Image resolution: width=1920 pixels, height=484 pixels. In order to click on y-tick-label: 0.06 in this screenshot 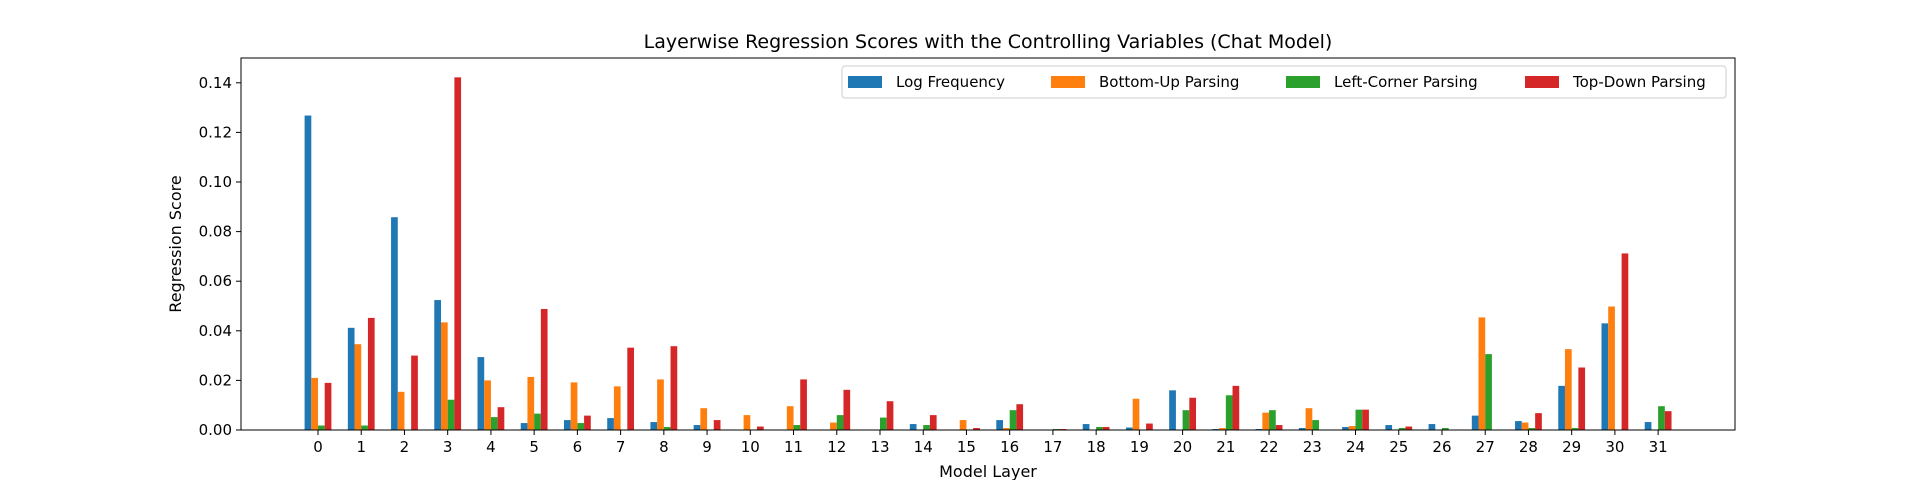, I will do `click(215, 281)`.